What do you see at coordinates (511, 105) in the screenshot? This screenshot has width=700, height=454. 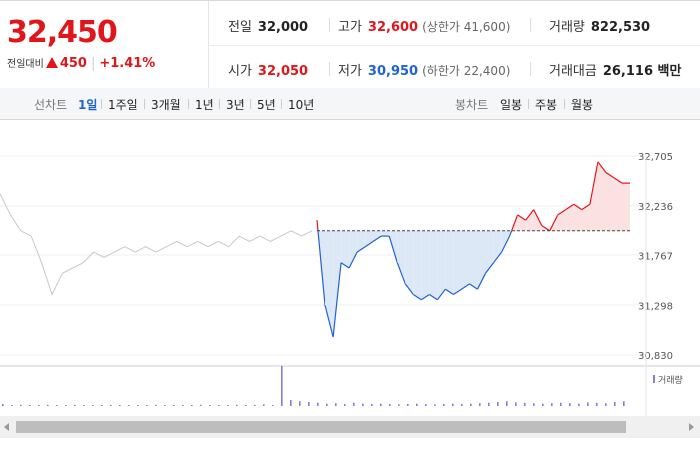 I see `candle-daily-button: 일봉` at bounding box center [511, 105].